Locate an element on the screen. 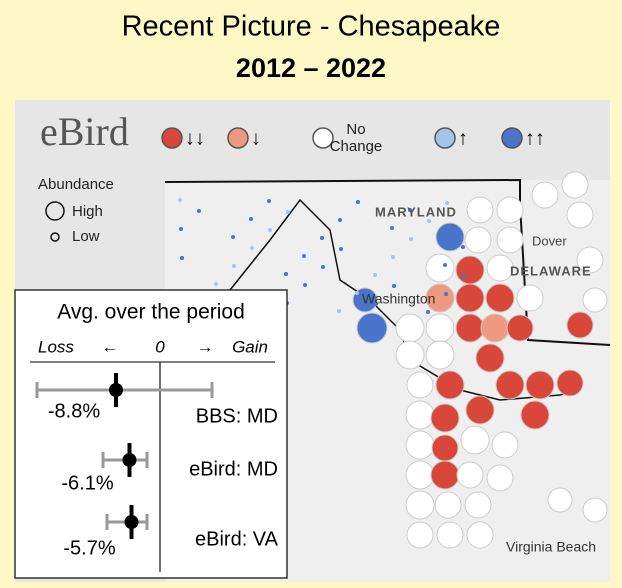  abundance-low-icon is located at coordinates (55, 237).